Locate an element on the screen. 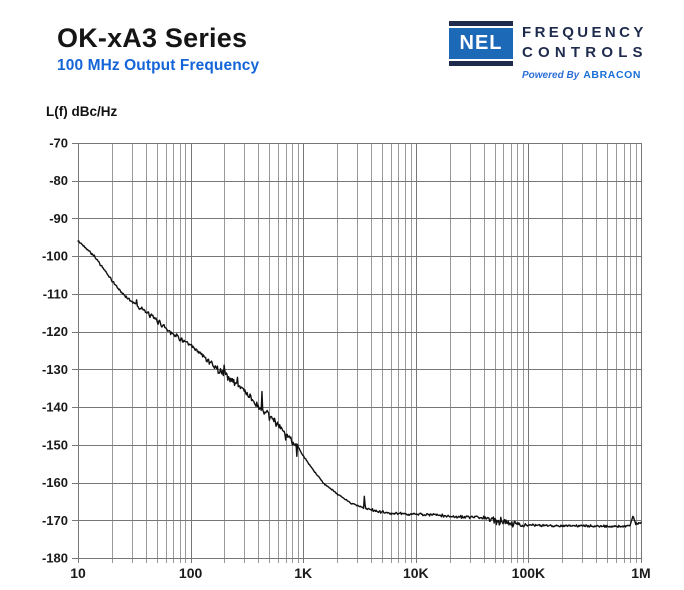 The width and height of the screenshot is (684, 590). x-tick-labels: 10 100 1K 10K 100K 1M is located at coordinates (360, 573).